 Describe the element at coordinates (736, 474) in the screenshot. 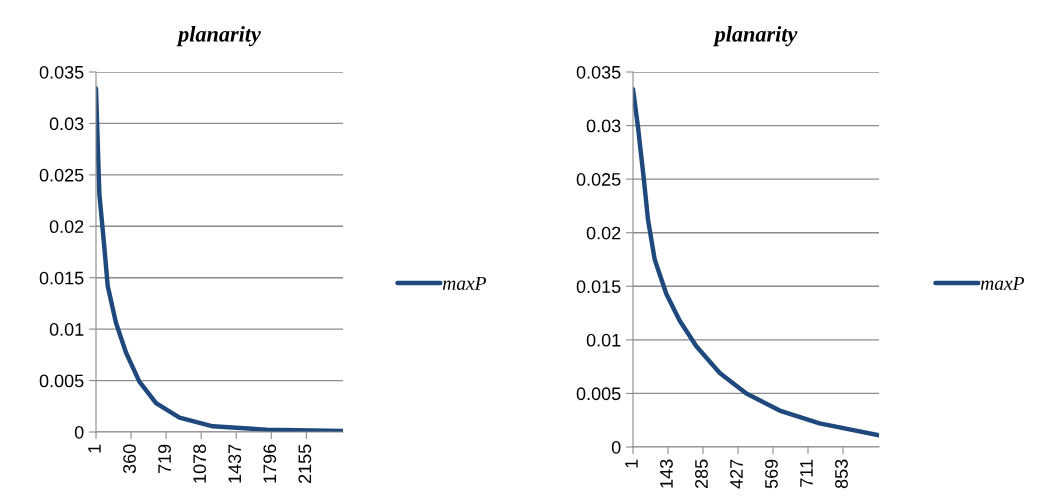

I see `x-tick-label: 427` at that location.